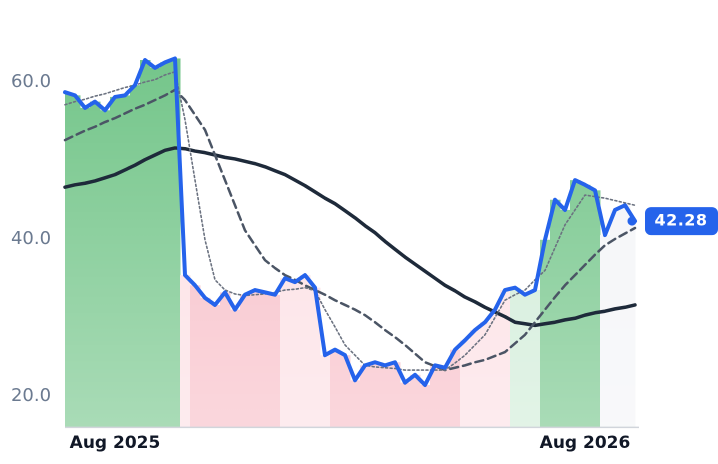 The image size is (718, 464). I want to click on value-label: 42.28, so click(680, 220).